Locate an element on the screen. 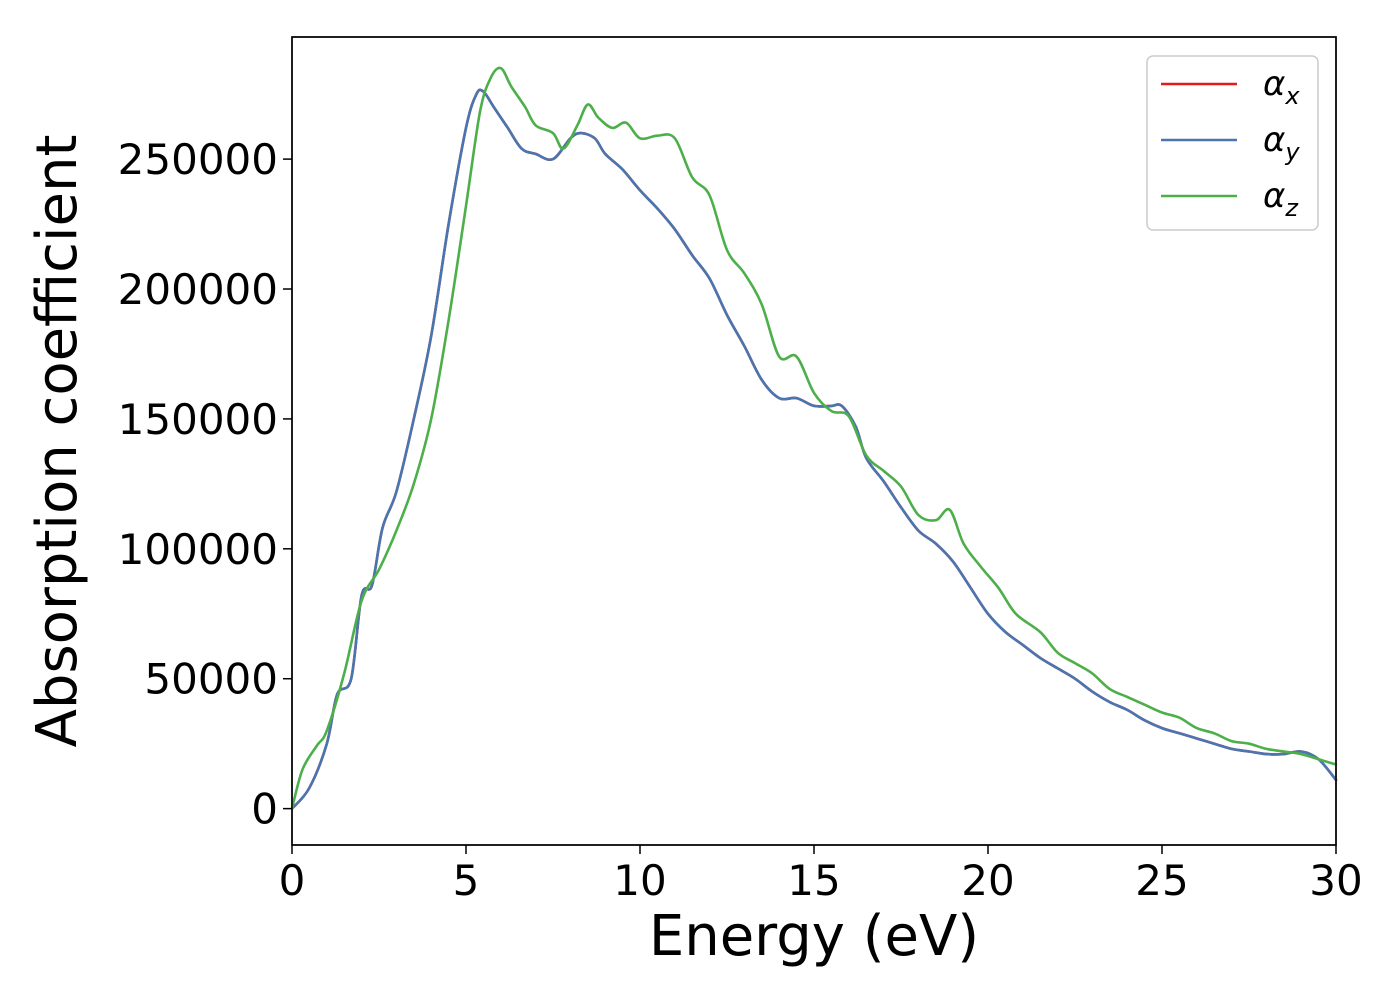 This screenshot has width=1400, height=1000. x-tick-label: 0 is located at coordinates (292, 880).